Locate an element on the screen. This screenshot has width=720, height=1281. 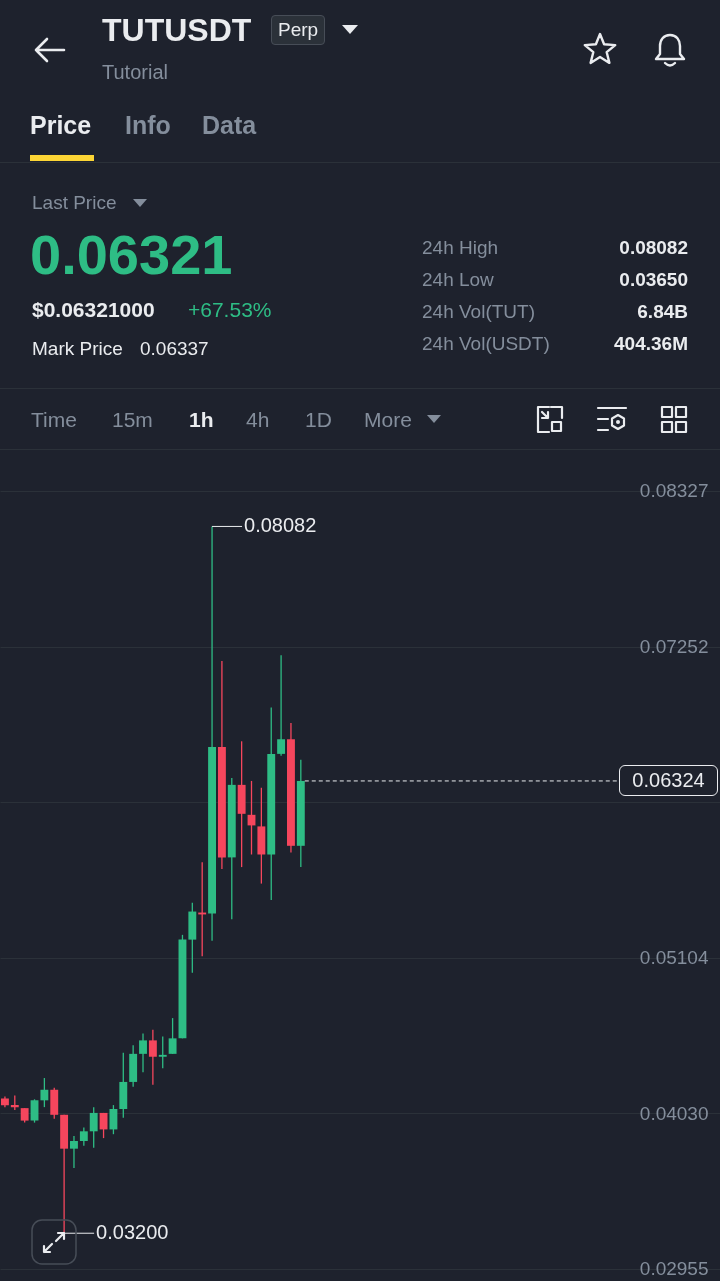
text: 0.03650 is located at coordinates (653, 280).